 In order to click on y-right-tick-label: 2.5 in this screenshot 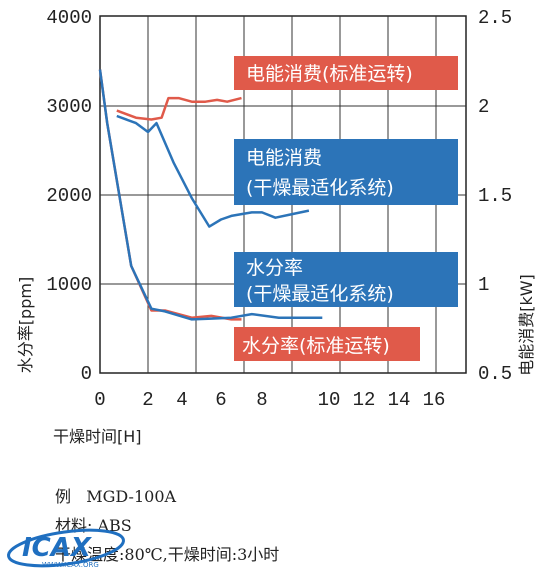, I will do `click(495, 18)`.